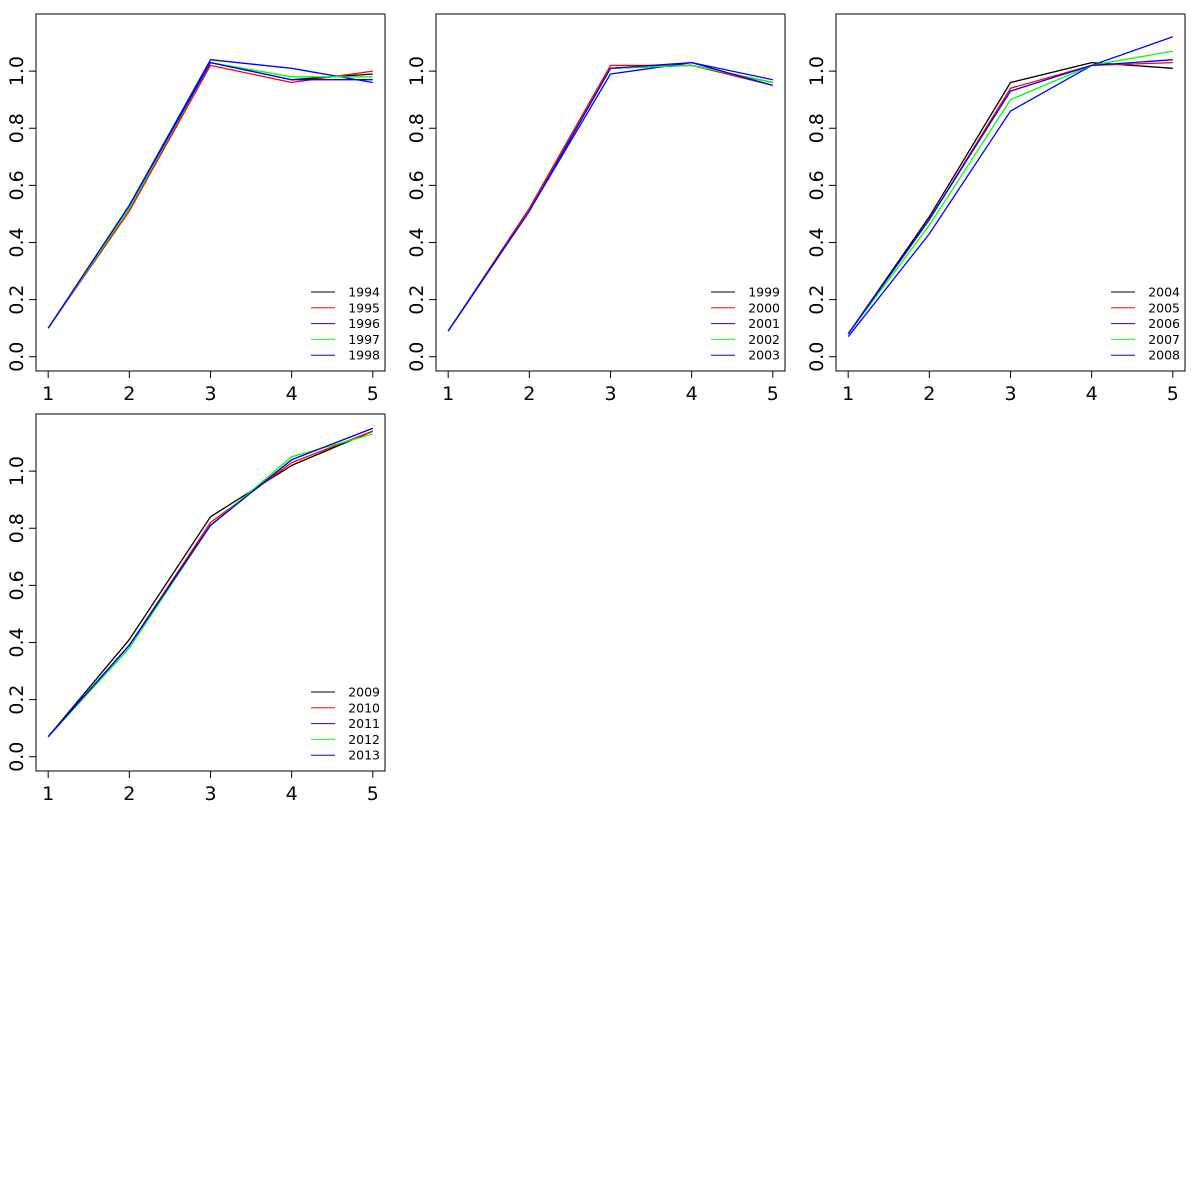 Image resolution: width=1200 pixels, height=1200 pixels. I want to click on legend-label: 2009, so click(364, 692).